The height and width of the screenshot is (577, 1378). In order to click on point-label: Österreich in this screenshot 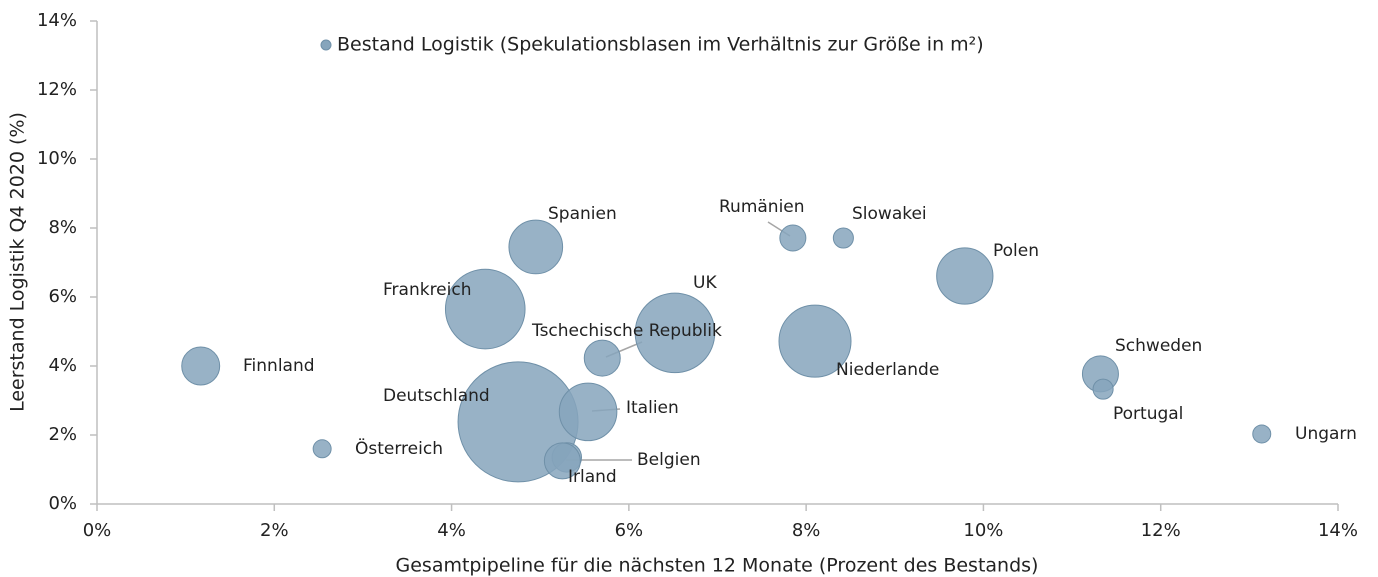, I will do `click(399, 448)`.